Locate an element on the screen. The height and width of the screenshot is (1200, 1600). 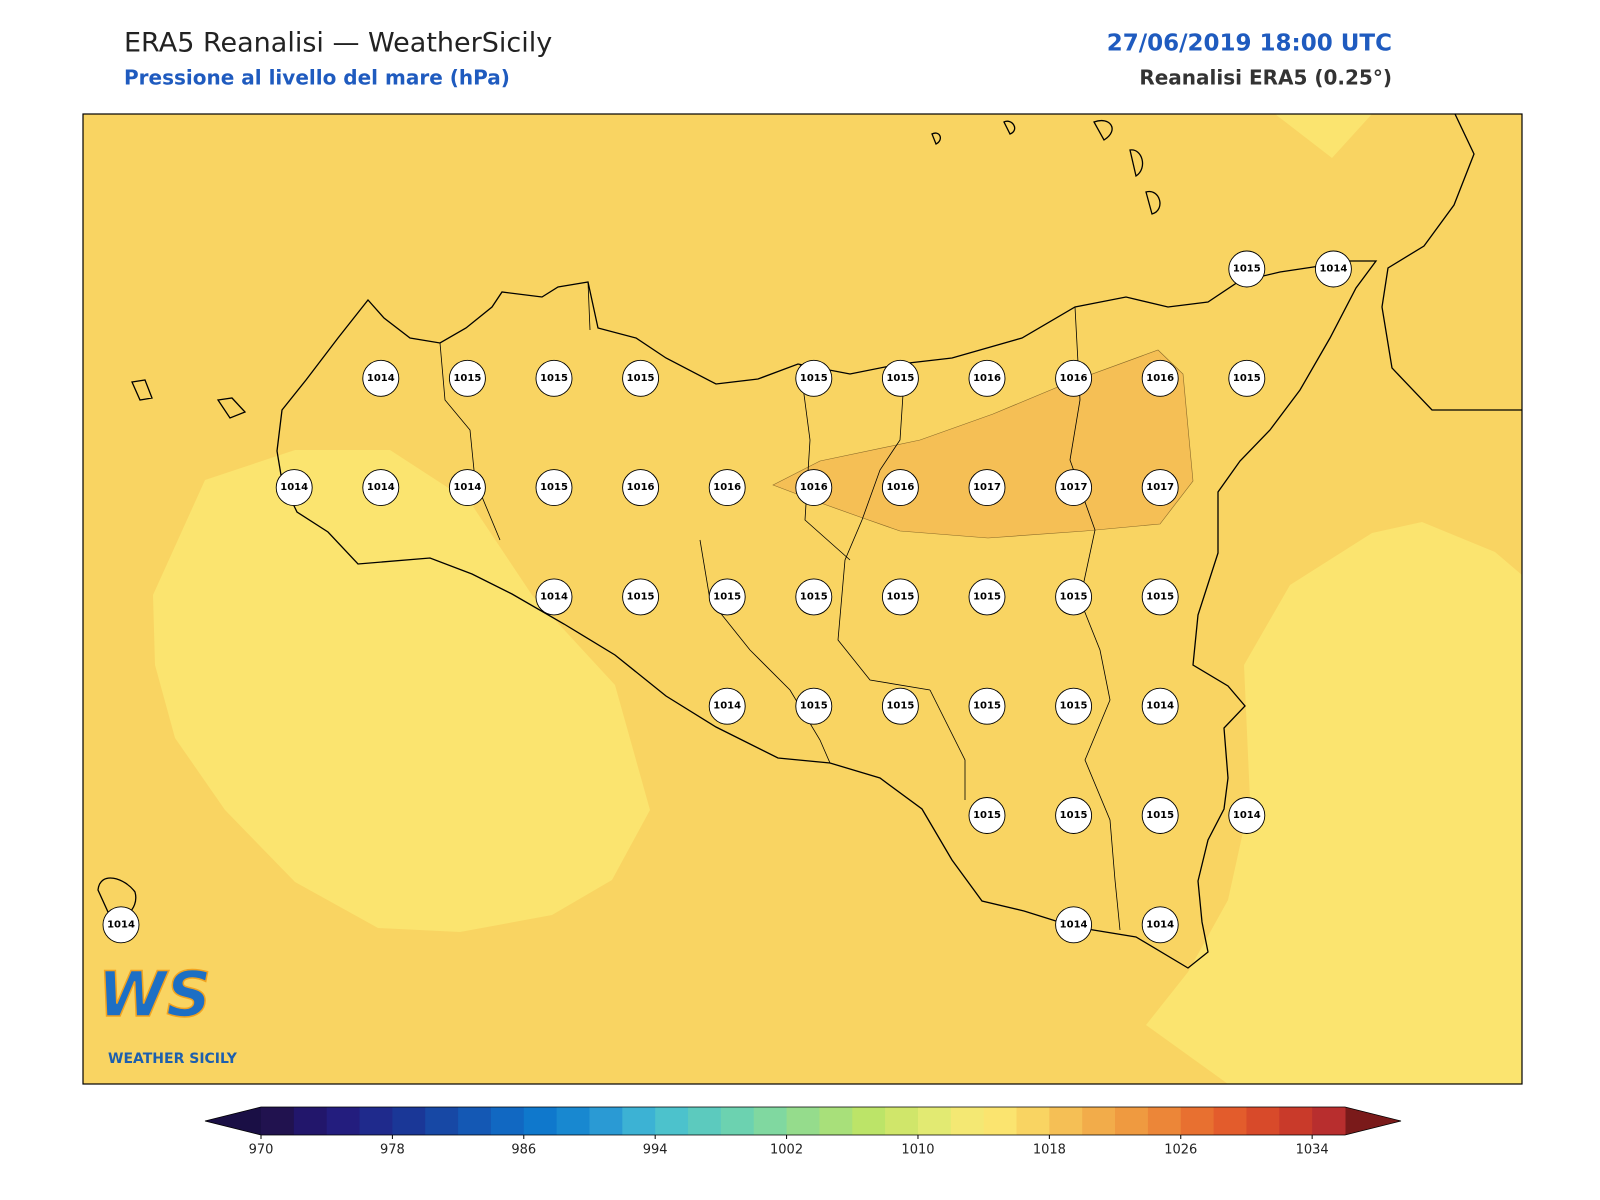
colorbar-extend-over is located at coordinates (1373, 1121).